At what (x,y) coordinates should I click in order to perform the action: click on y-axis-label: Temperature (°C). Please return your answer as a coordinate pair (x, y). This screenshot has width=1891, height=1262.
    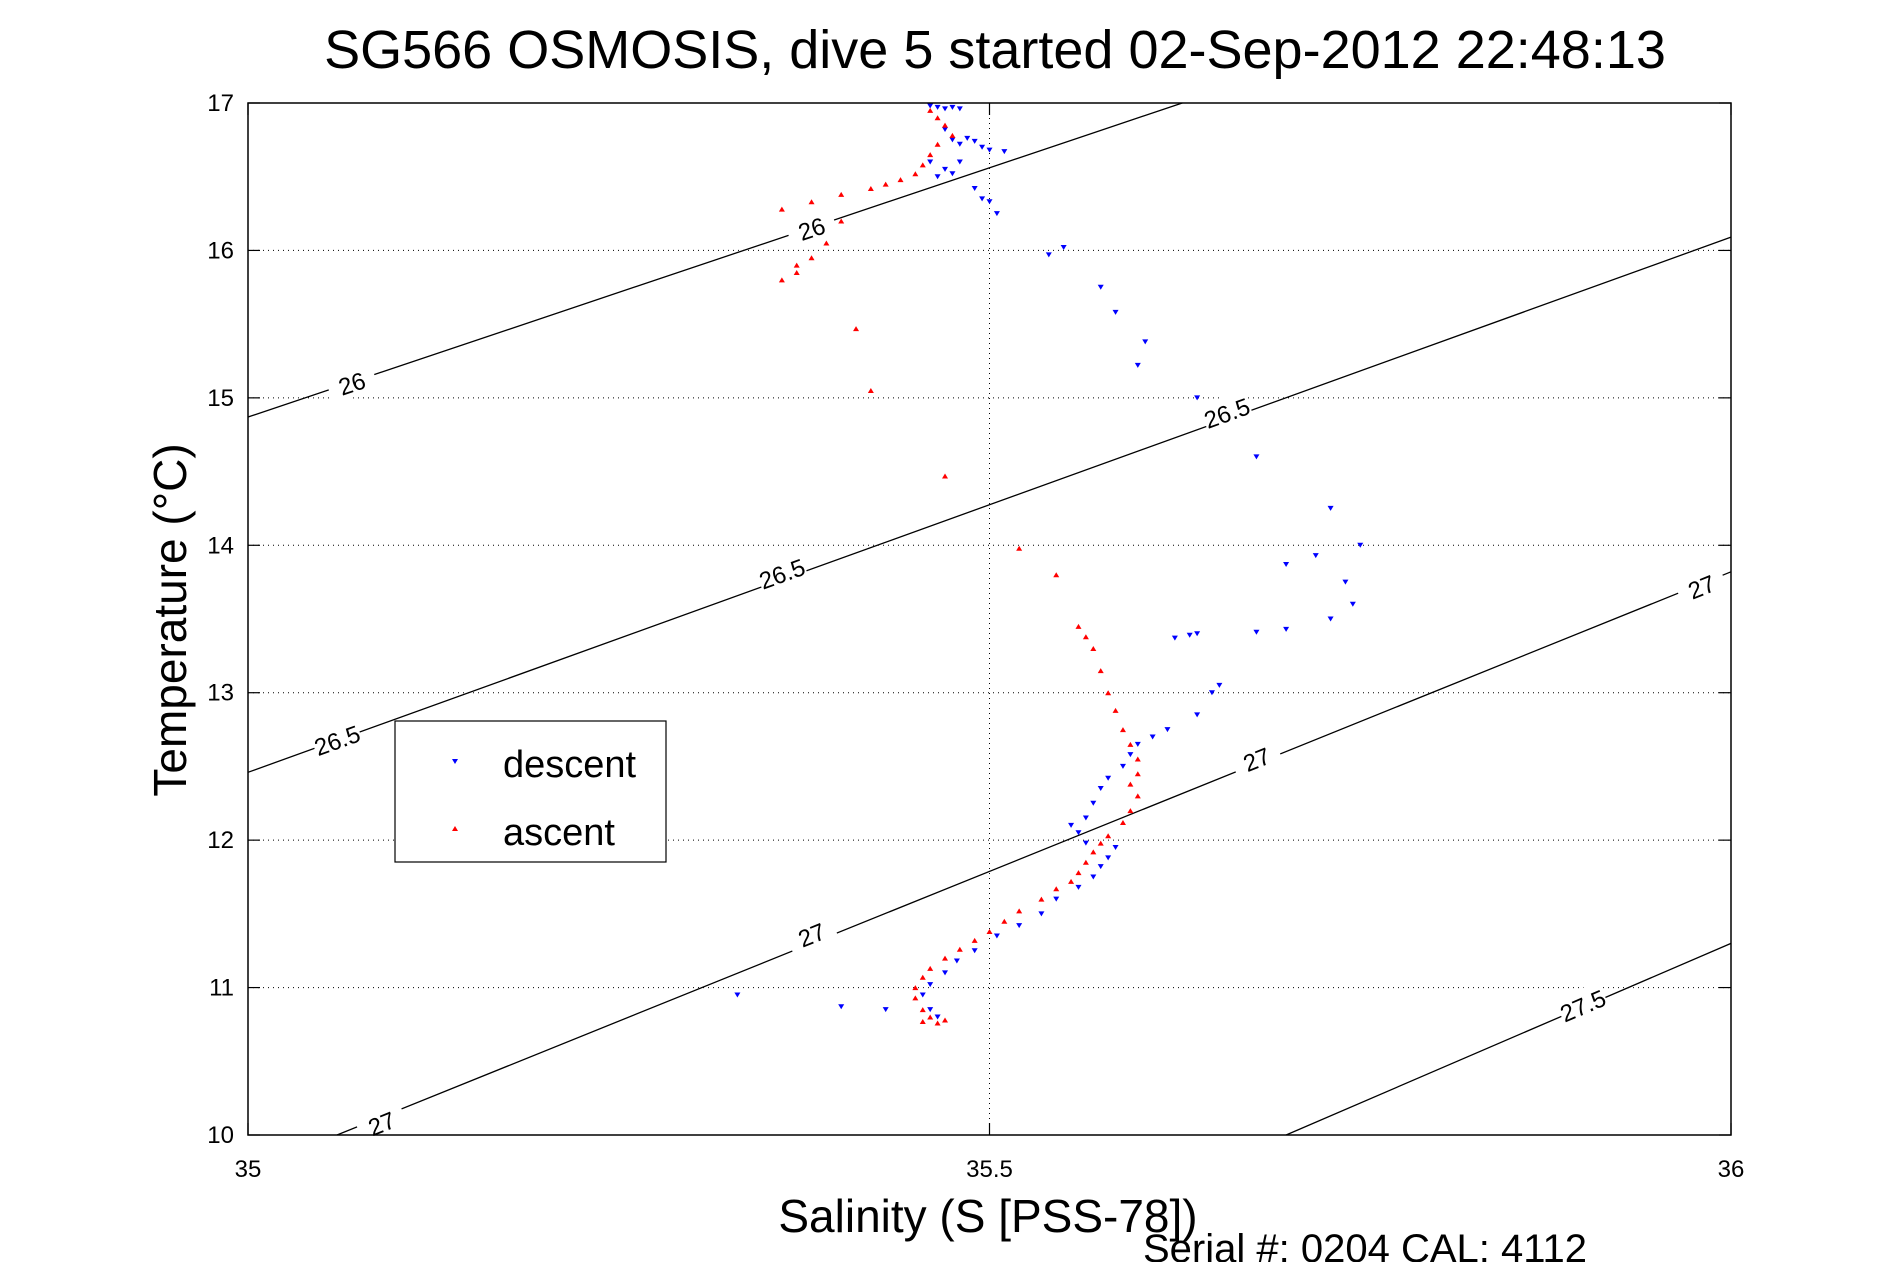
    Looking at the image, I should click on (170, 619).